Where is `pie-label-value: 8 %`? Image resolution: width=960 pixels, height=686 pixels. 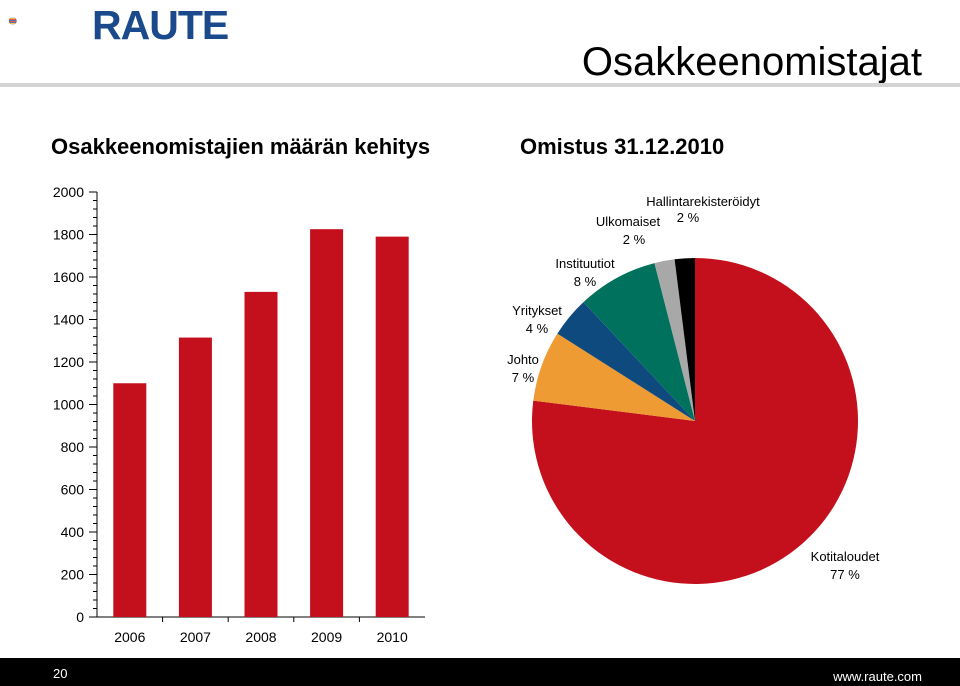
pie-label-value: 8 % is located at coordinates (585, 281).